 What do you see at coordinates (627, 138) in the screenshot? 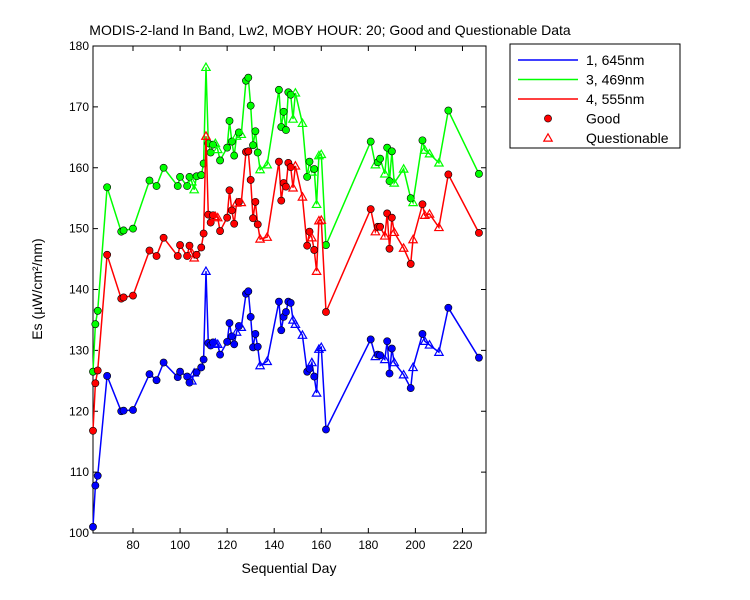
I see `legend-label: Questionable` at bounding box center [627, 138].